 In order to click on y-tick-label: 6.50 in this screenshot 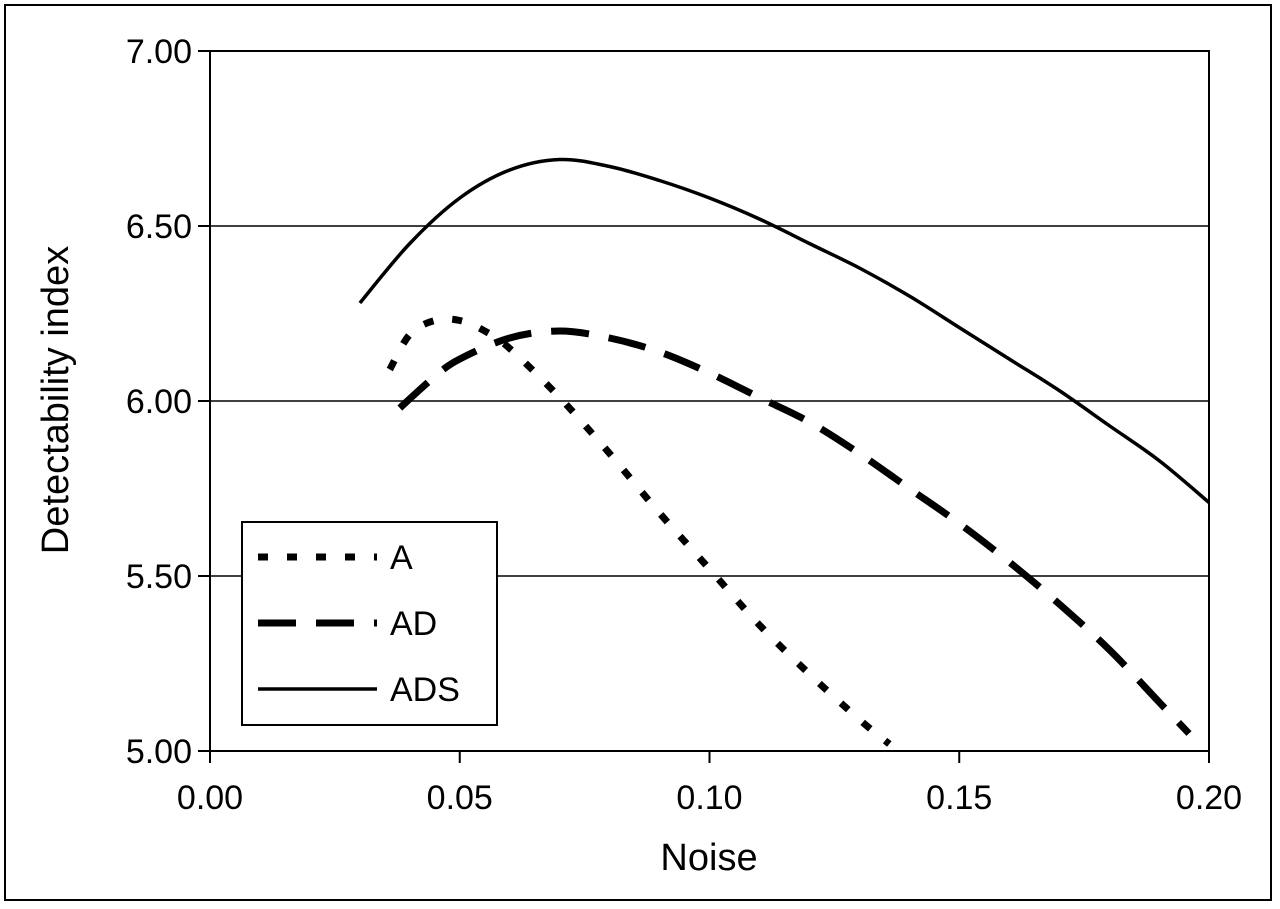, I will do `click(159, 227)`.